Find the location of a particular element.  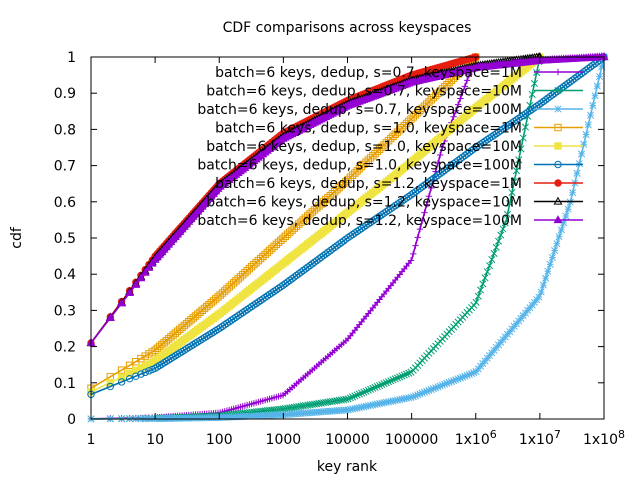

x-tick-exponent: 6 is located at coordinates (493, 434).